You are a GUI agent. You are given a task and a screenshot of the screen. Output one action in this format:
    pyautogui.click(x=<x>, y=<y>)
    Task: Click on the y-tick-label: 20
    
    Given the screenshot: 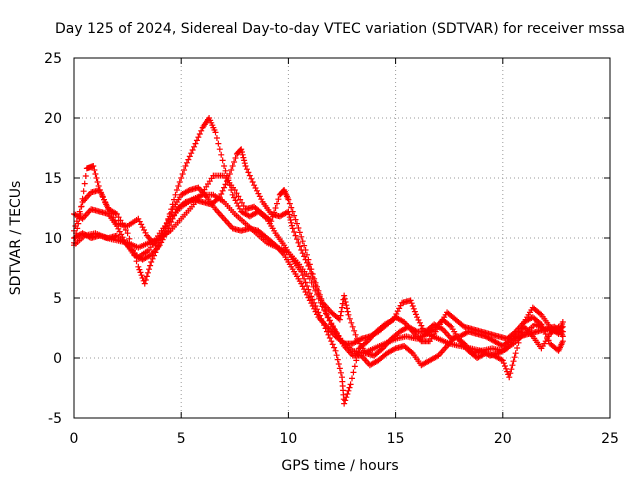 What is the action you would take?
    pyautogui.click(x=53, y=119)
    